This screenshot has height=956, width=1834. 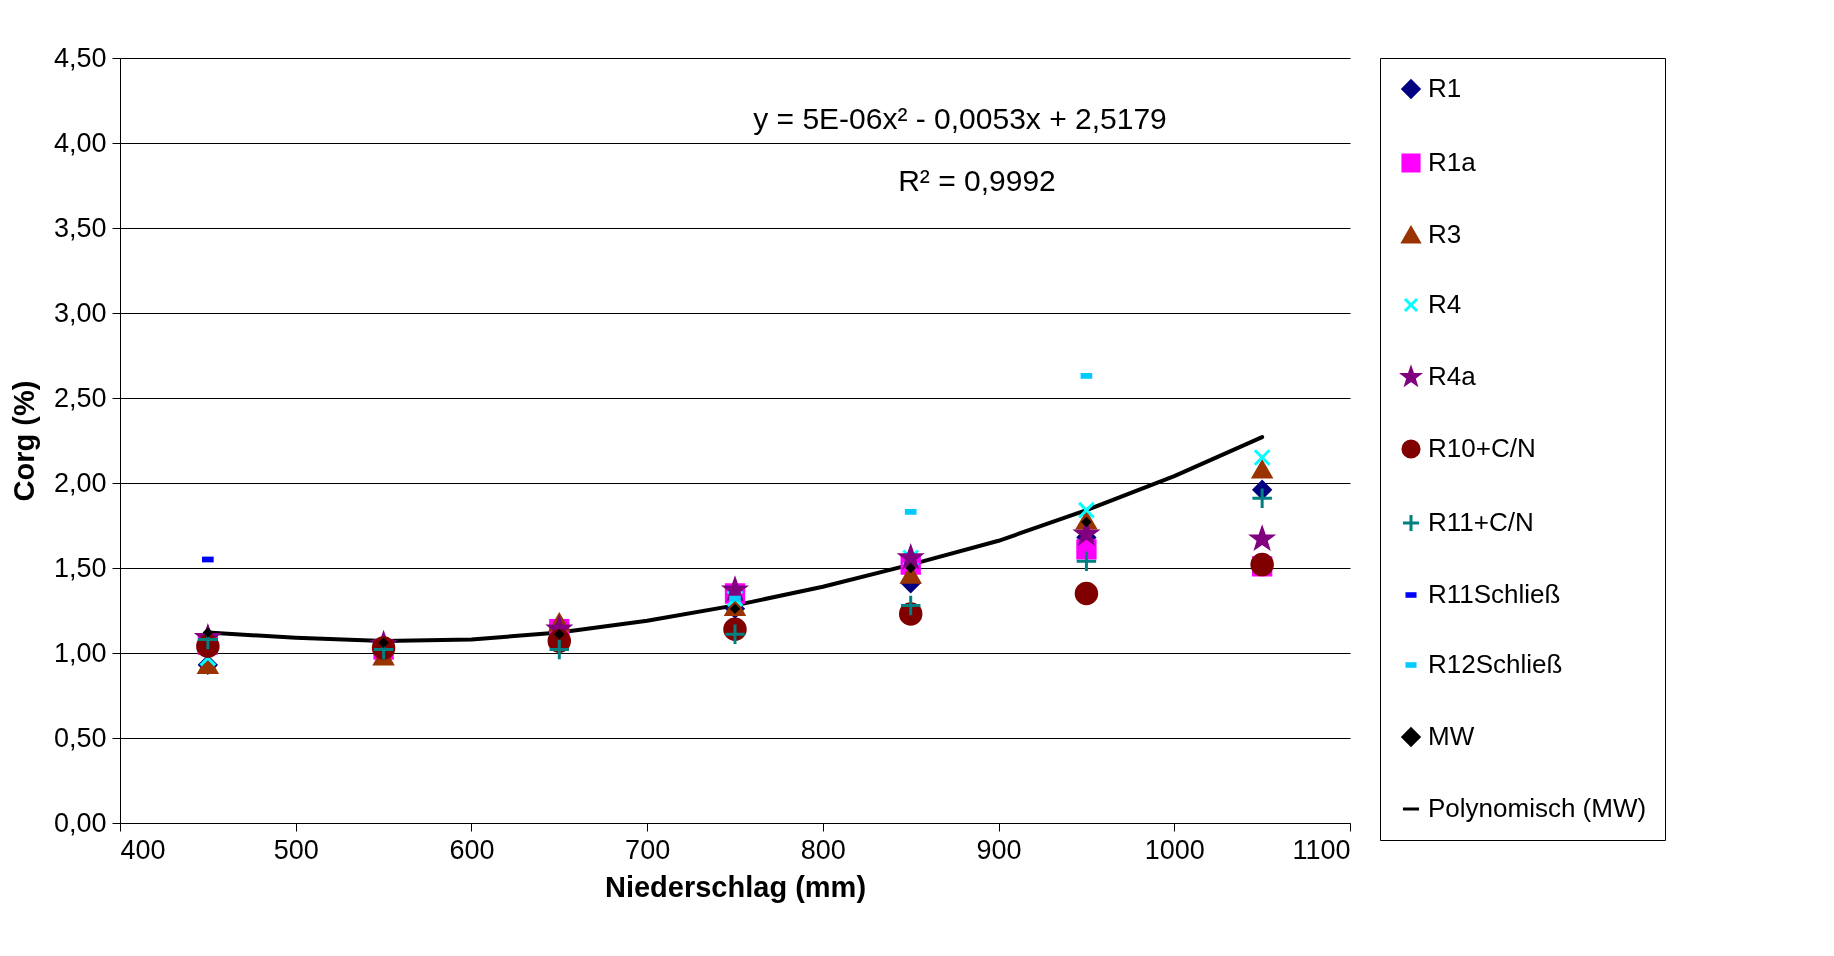 What do you see at coordinates (1452, 162) in the screenshot?
I see `legend-label: R1a` at bounding box center [1452, 162].